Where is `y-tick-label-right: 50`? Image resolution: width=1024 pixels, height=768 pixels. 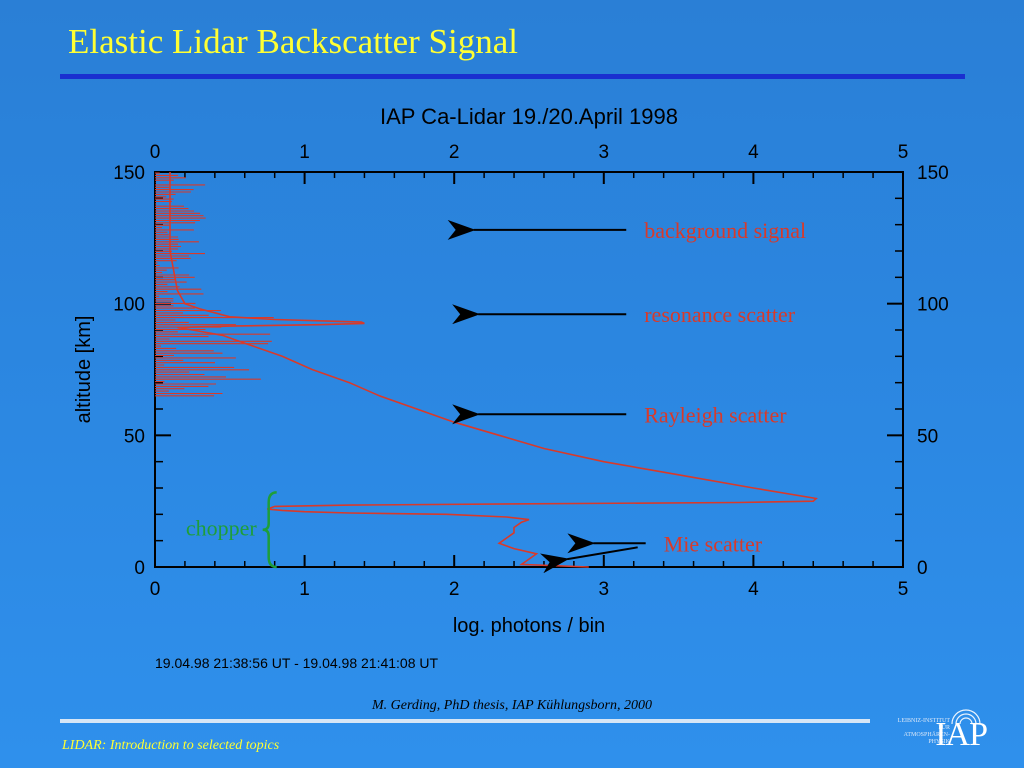
y-tick-label-right: 50 is located at coordinates (927, 436).